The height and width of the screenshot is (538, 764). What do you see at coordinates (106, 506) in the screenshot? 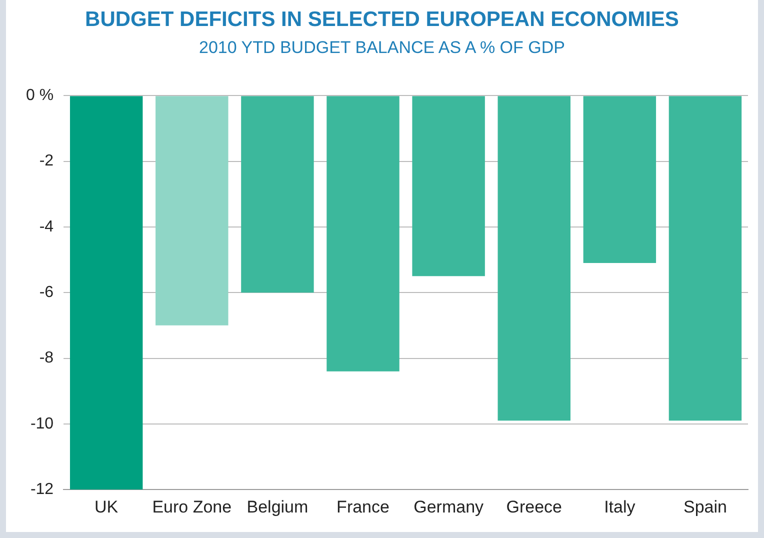
I see `x-tick-label: UK` at bounding box center [106, 506].